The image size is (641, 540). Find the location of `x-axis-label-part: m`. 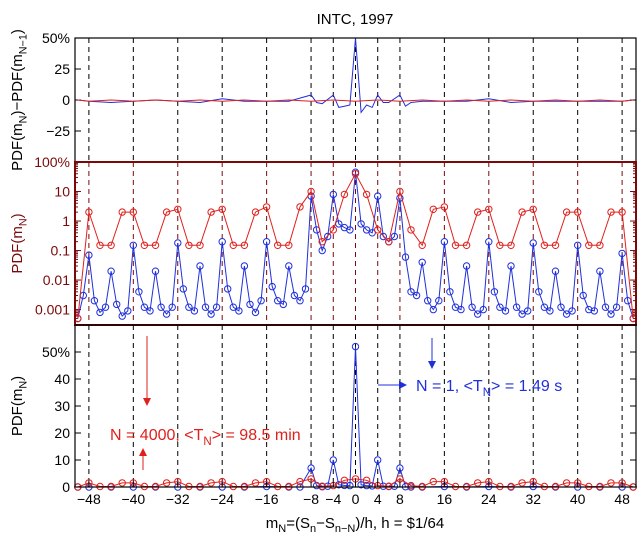

x-axis-label-part: m is located at coordinates (272, 523).